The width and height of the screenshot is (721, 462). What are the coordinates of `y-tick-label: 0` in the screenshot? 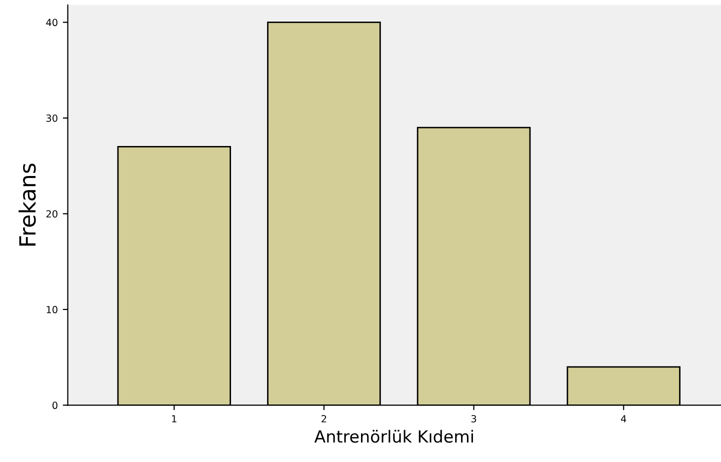 It's located at (55, 406).